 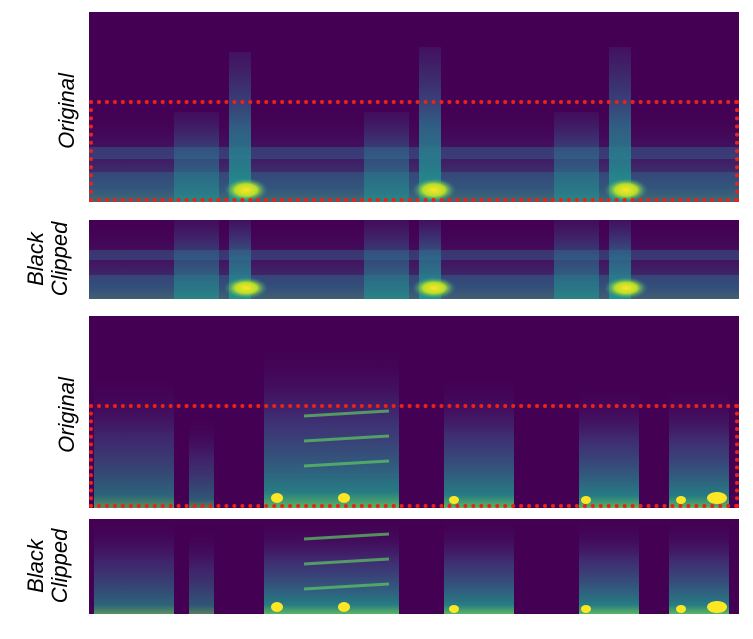 I want to click on row-label-black-clipped-1: Black Clipped, so click(x=47, y=259).